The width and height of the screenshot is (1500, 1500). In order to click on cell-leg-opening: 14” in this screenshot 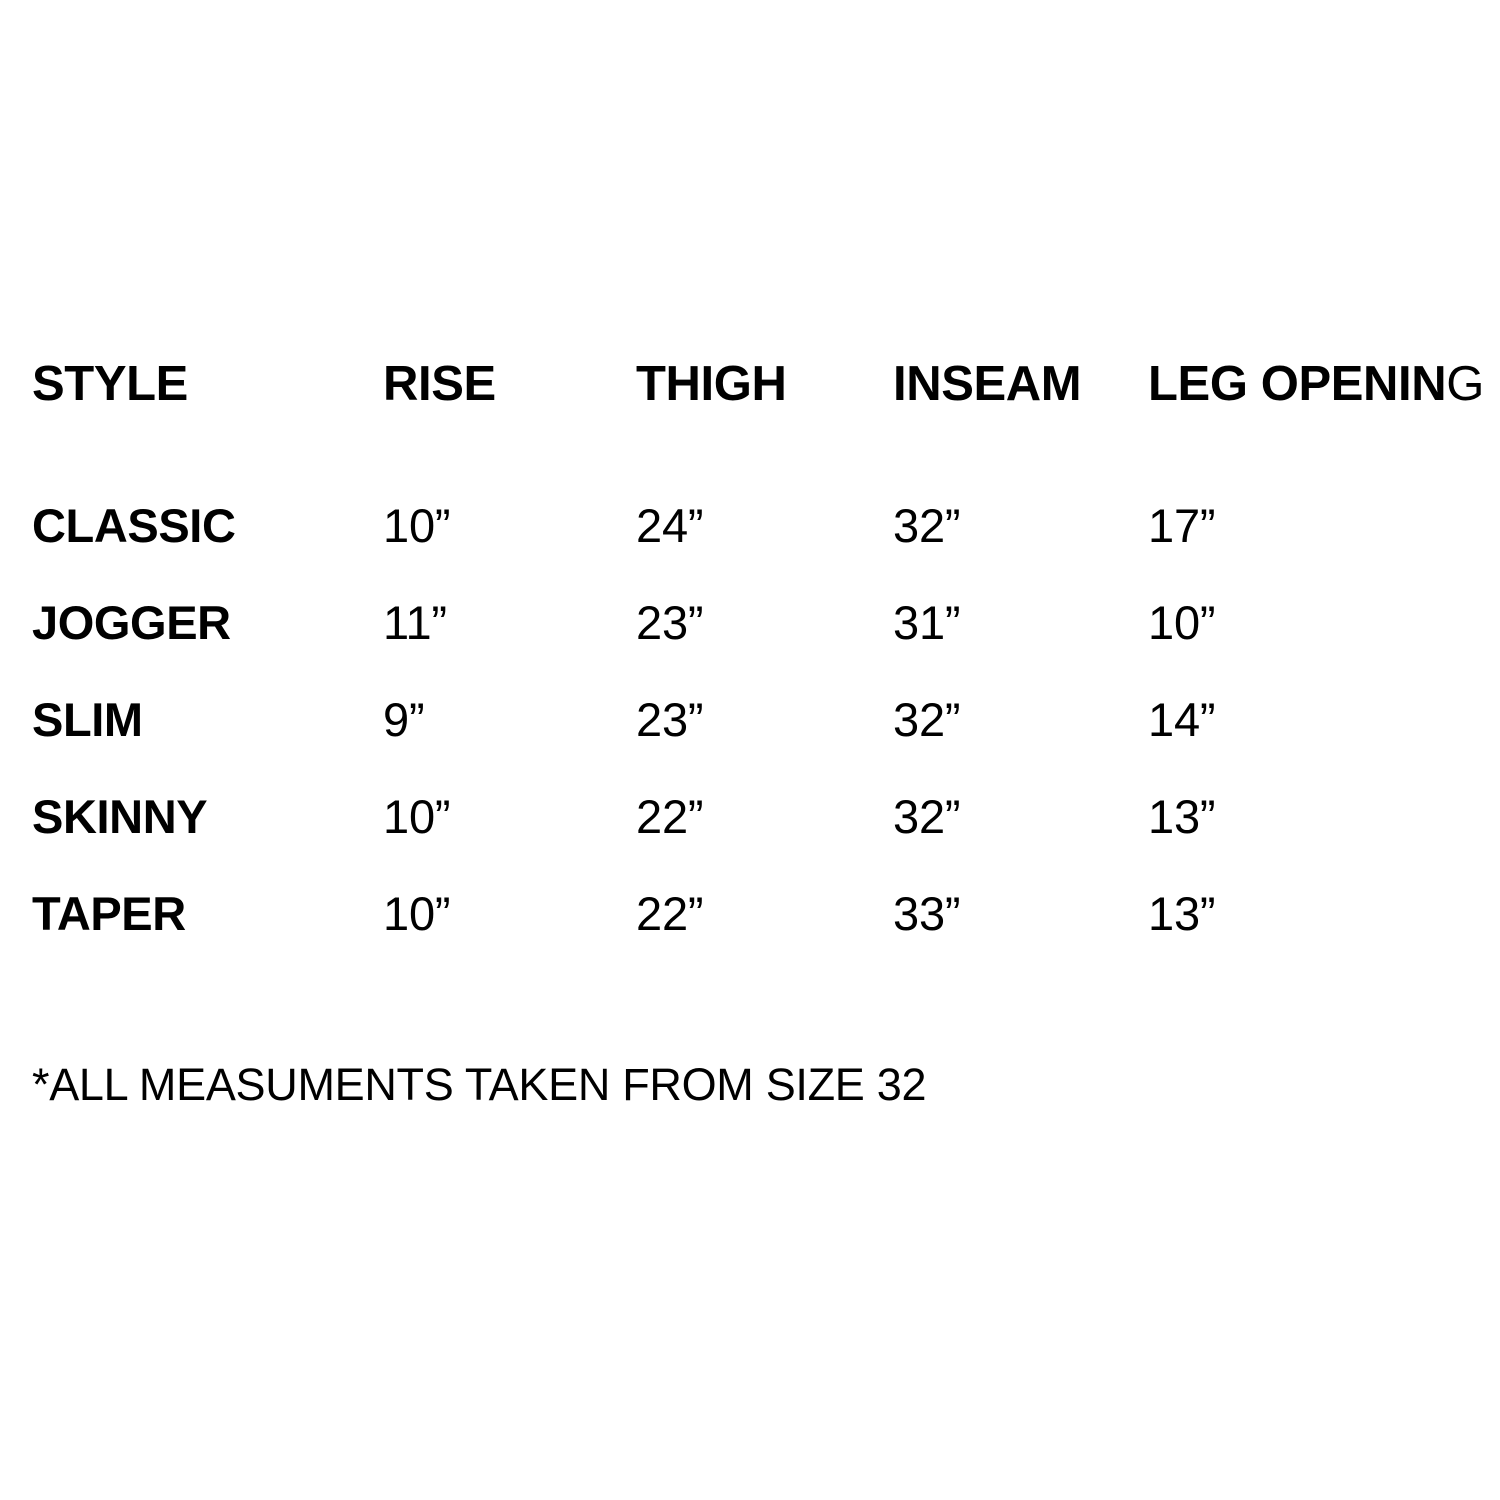, I will do `click(1182, 719)`.